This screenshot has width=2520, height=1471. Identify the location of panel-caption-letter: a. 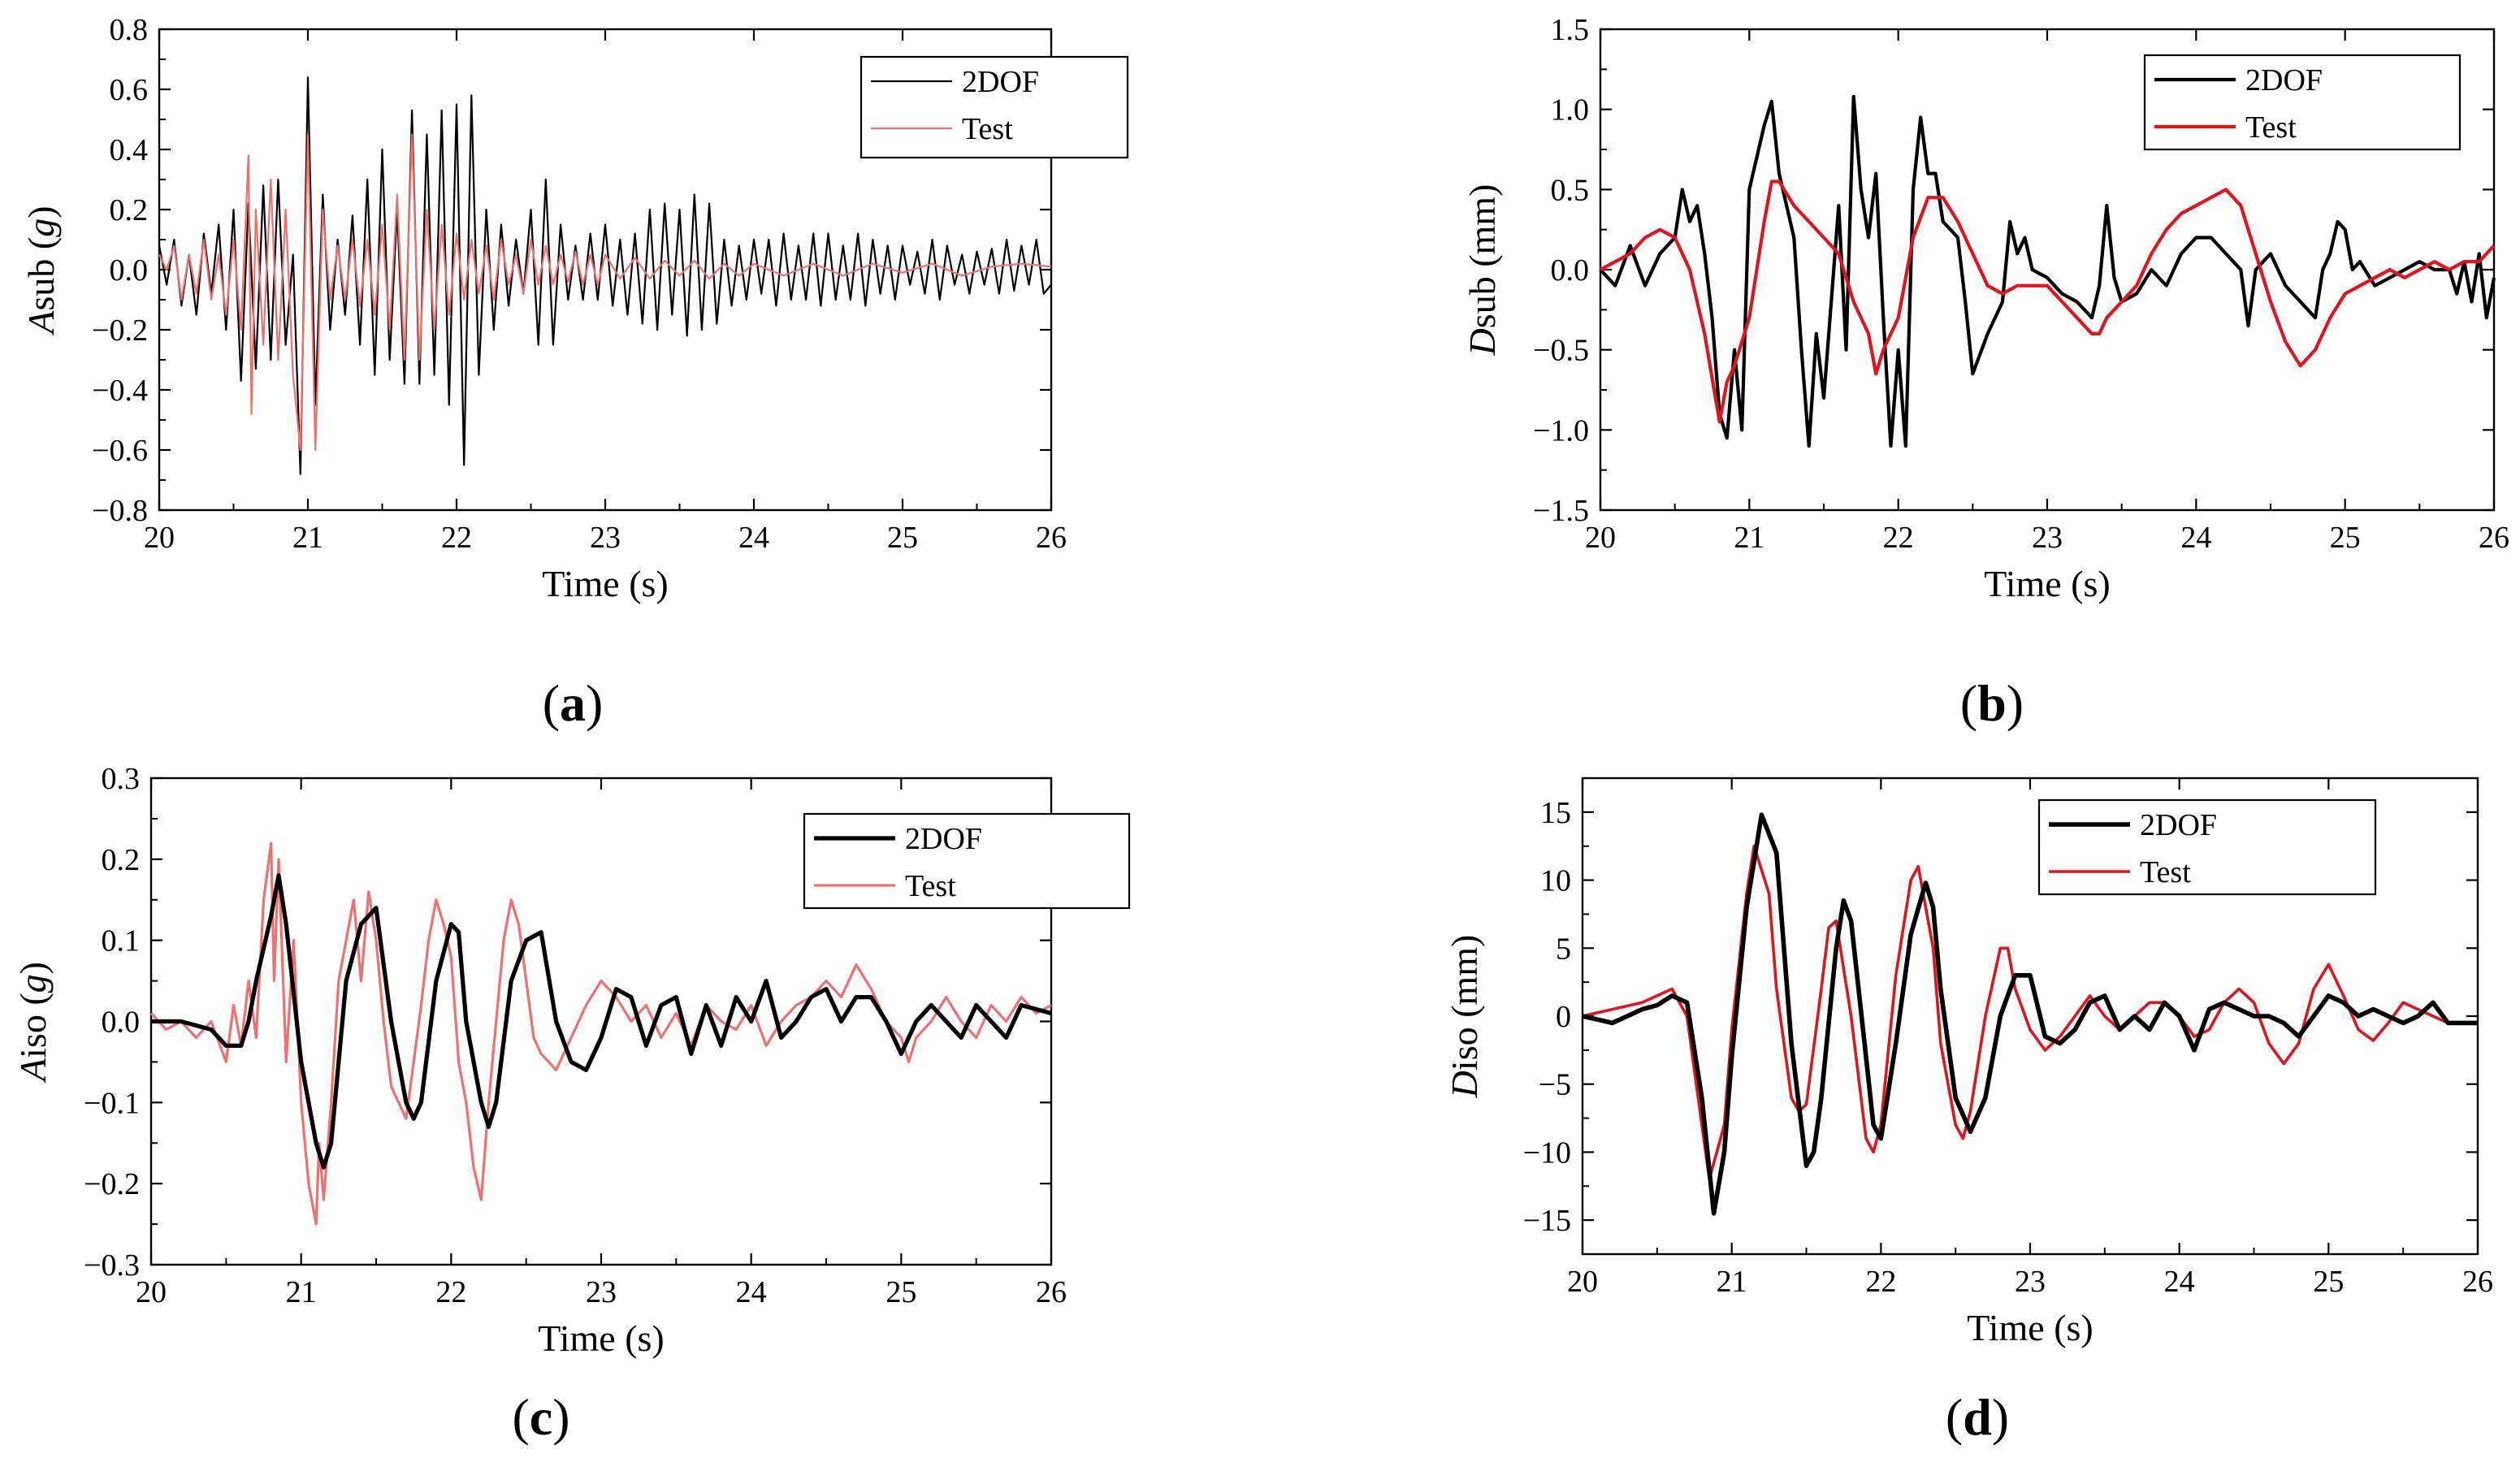
(573, 703).